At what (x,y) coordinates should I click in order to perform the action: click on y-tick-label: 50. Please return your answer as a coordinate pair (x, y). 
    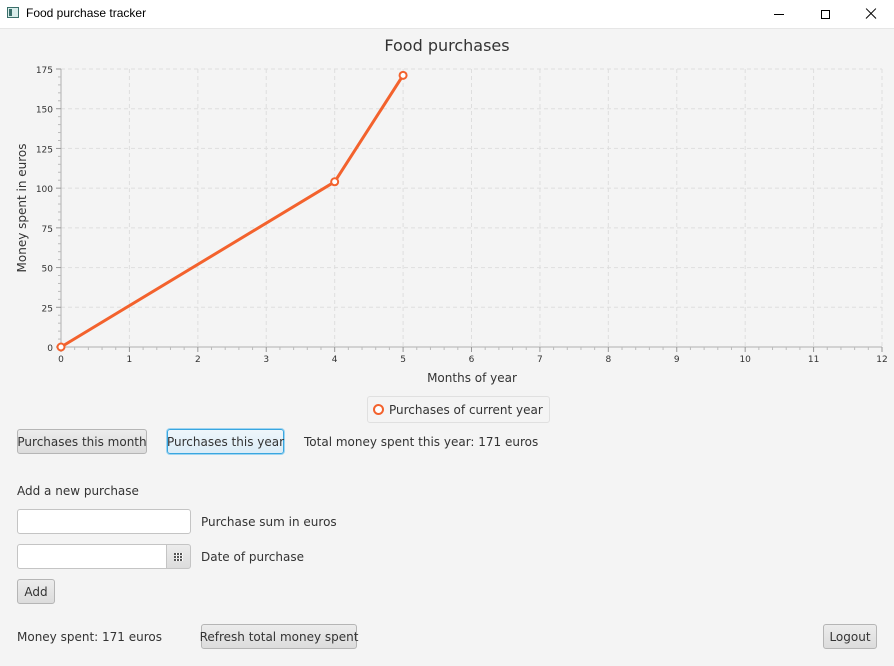
    Looking at the image, I should click on (48, 270).